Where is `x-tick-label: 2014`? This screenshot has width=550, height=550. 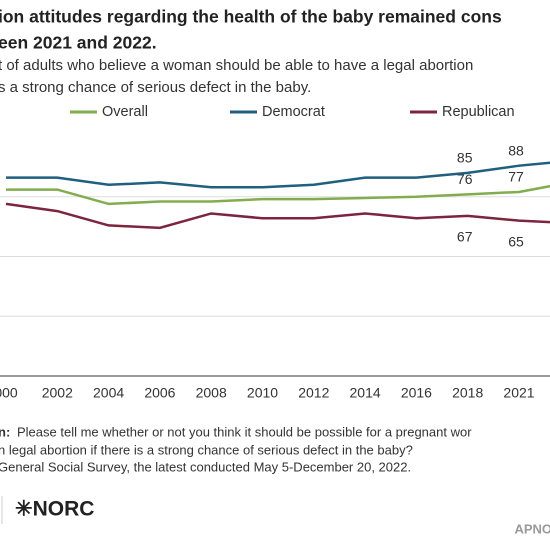
x-tick-label: 2014 is located at coordinates (365, 393).